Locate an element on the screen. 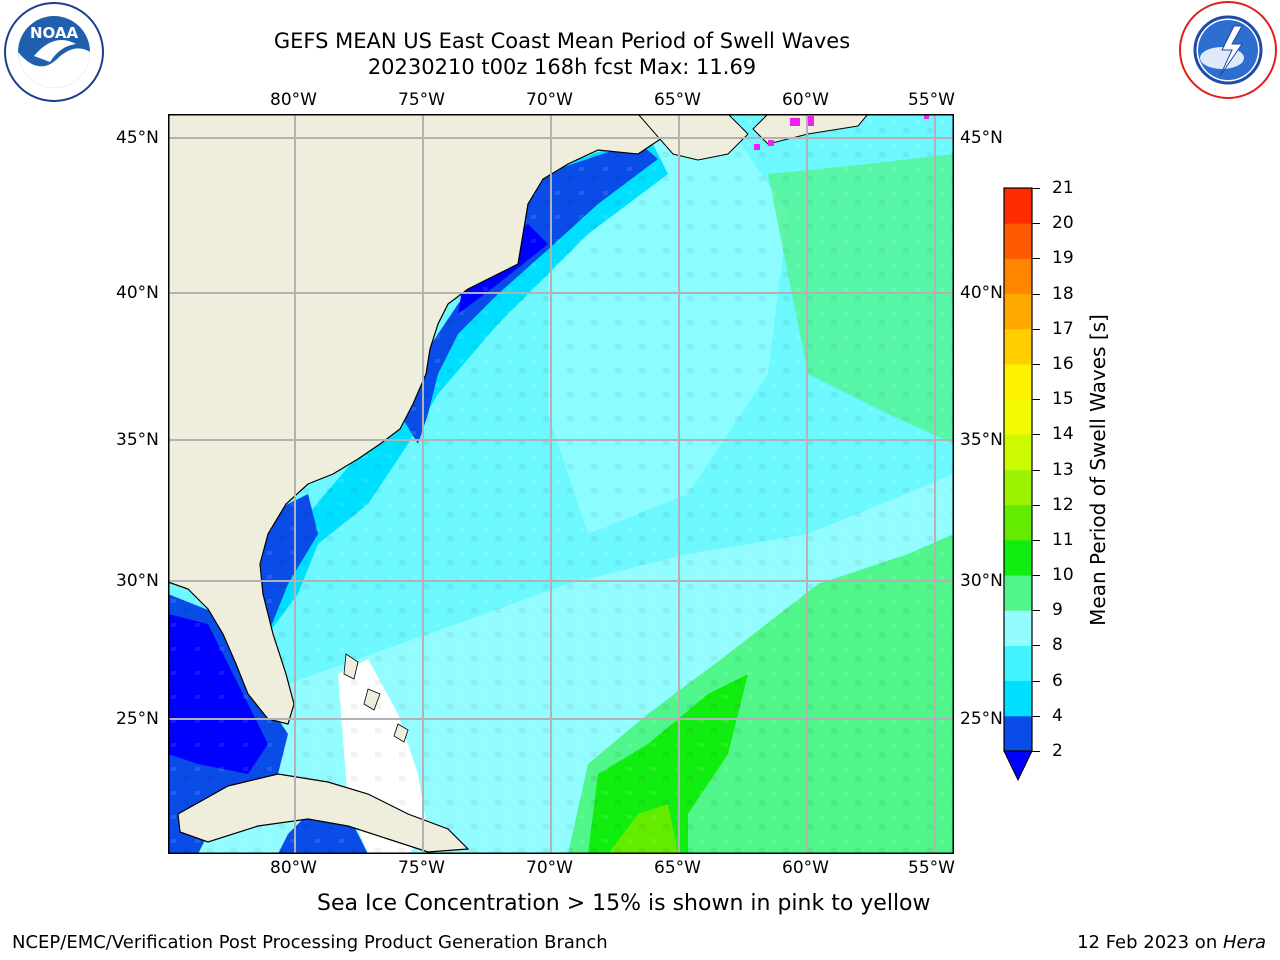 Image resolution: width=1280 pixels, height=960 pixels. colorbar-tick-label: 19 is located at coordinates (1063, 258).